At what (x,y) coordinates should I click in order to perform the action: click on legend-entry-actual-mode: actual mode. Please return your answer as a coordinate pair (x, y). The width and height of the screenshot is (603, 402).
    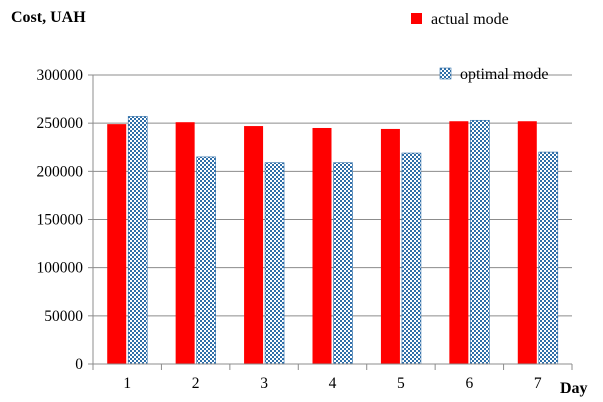
    Looking at the image, I should click on (460, 19).